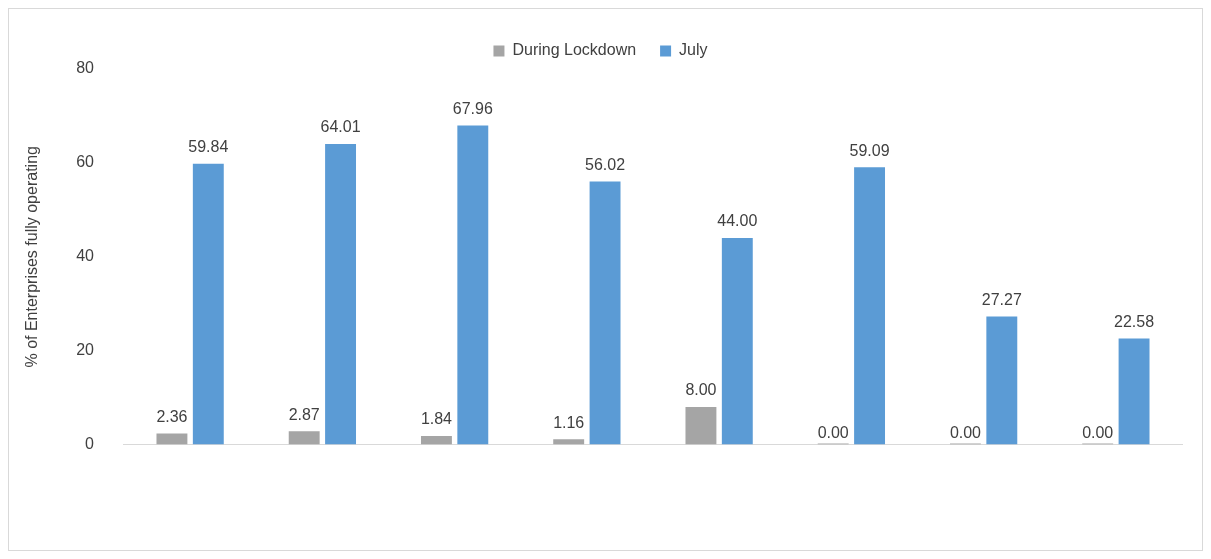 The image size is (1211, 559). Describe the element at coordinates (304, 414) in the screenshot. I see `data-label: 2.87` at that location.